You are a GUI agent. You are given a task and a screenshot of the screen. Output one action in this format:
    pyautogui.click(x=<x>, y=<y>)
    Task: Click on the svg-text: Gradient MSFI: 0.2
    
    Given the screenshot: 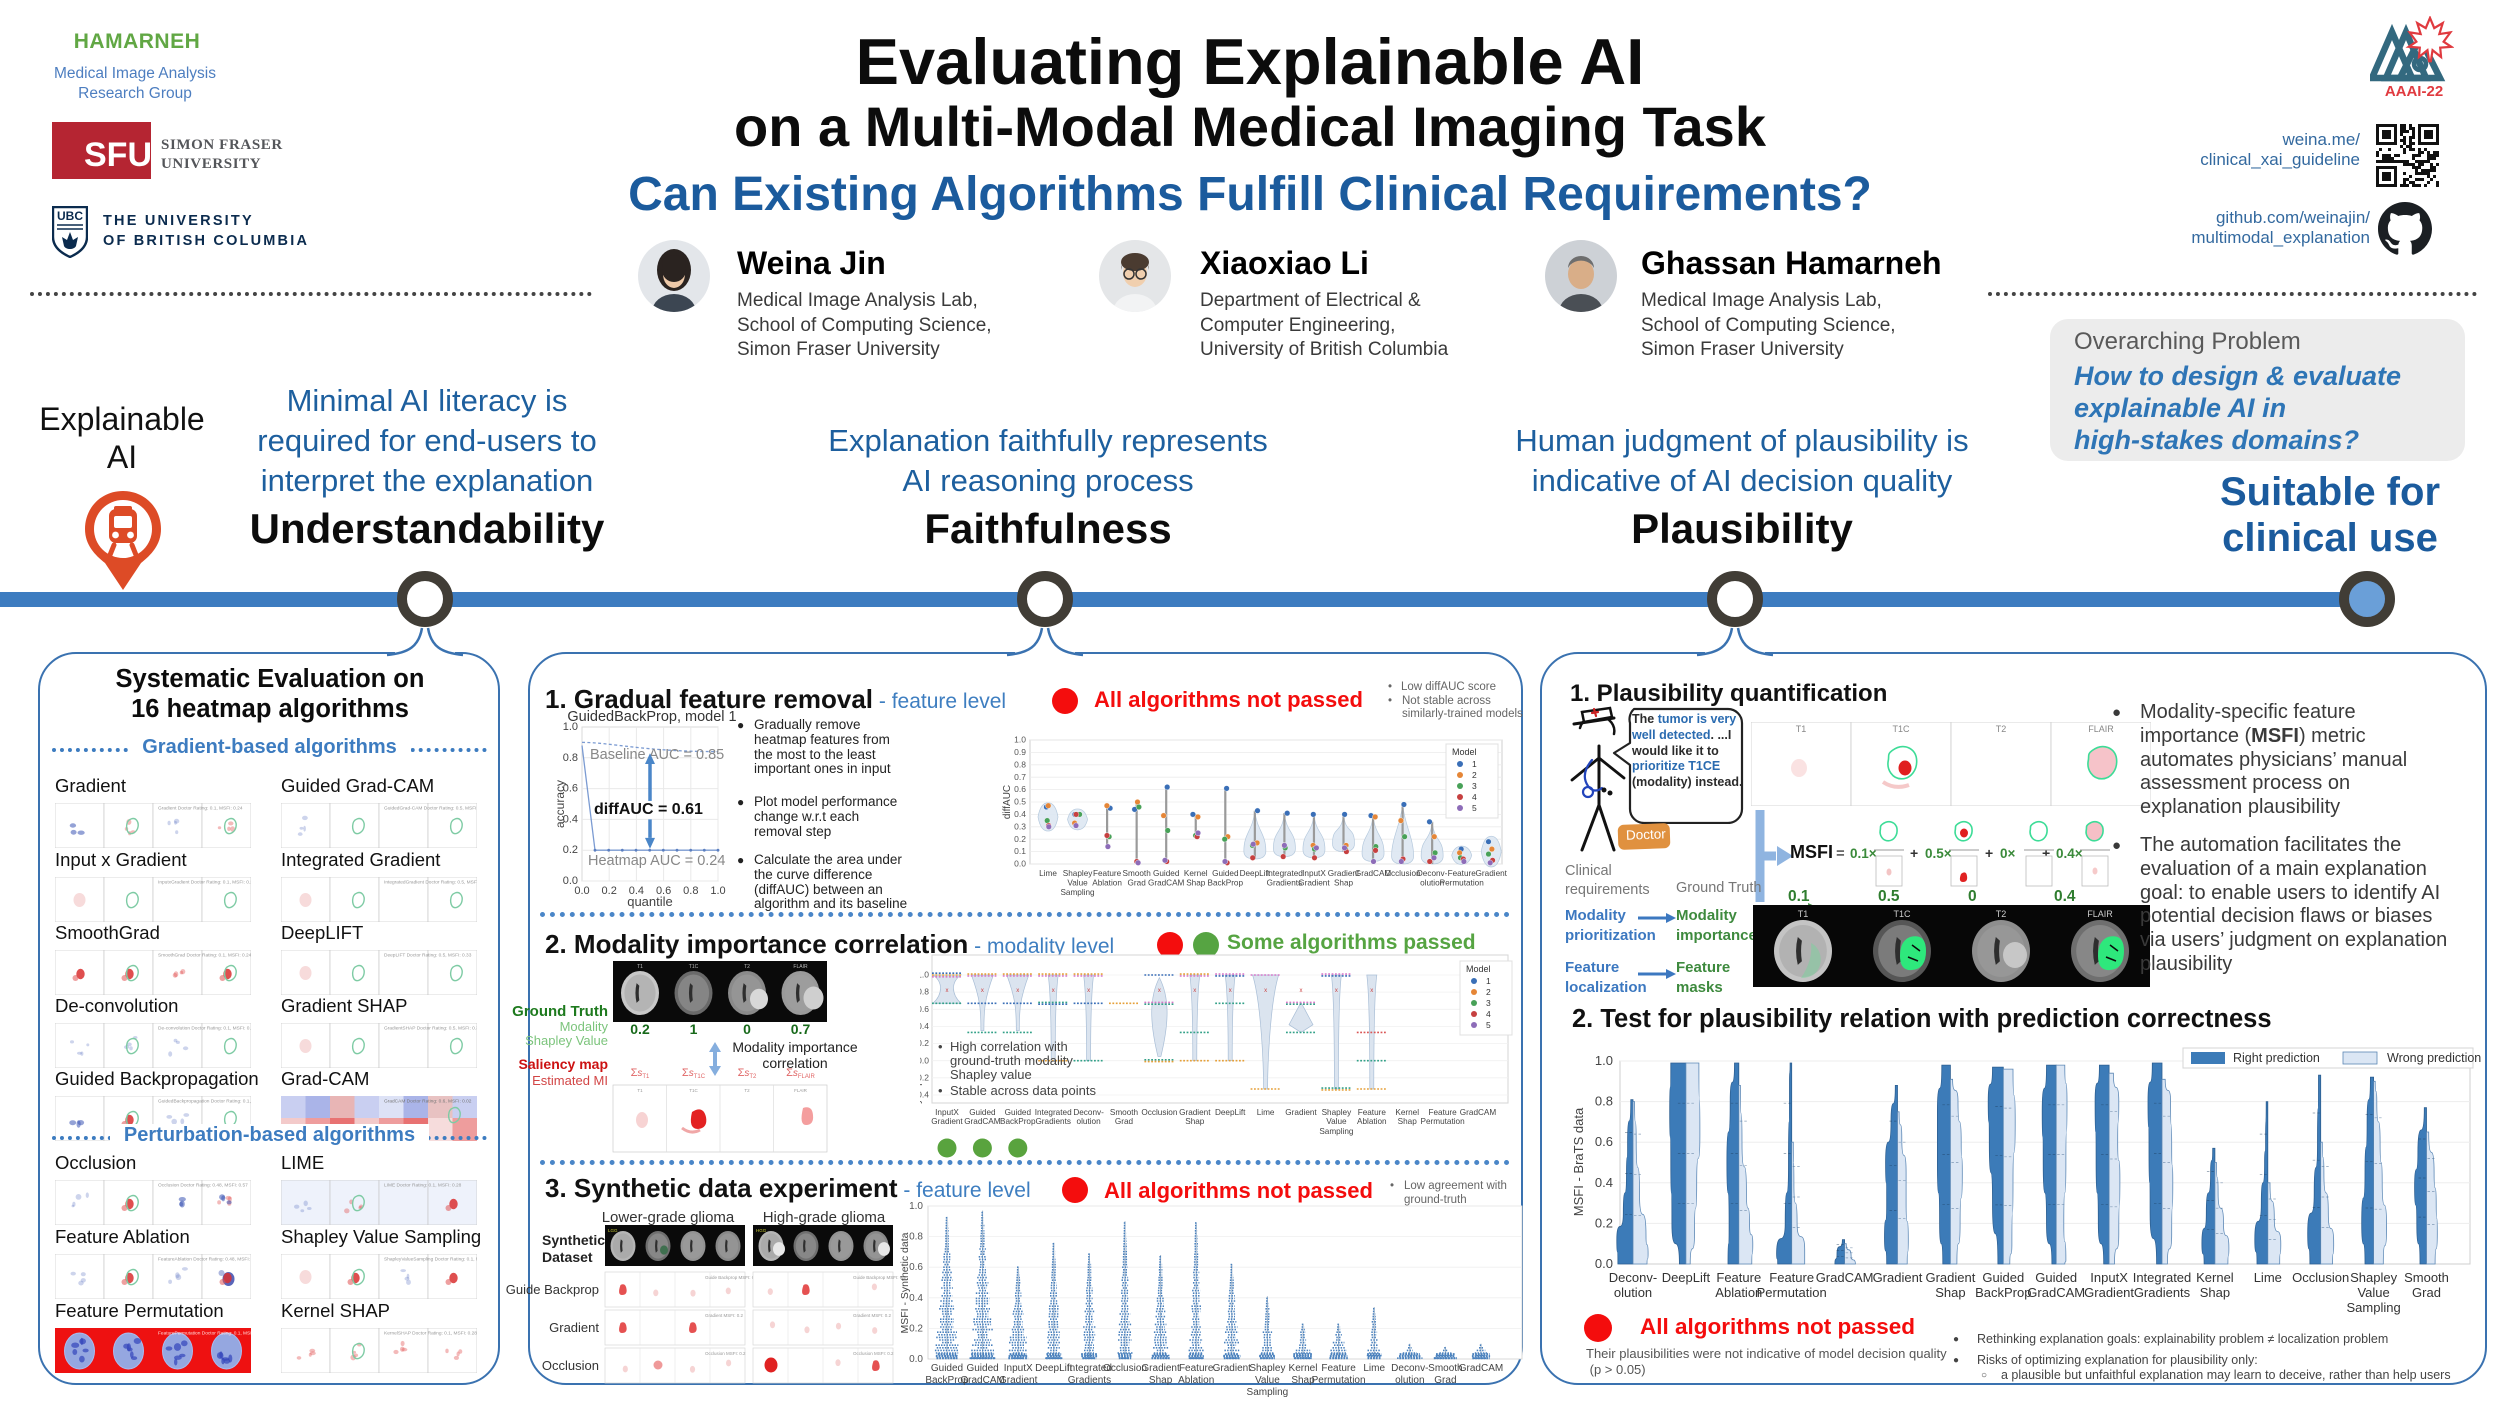 What is the action you would take?
    pyautogui.click(x=872, y=1315)
    